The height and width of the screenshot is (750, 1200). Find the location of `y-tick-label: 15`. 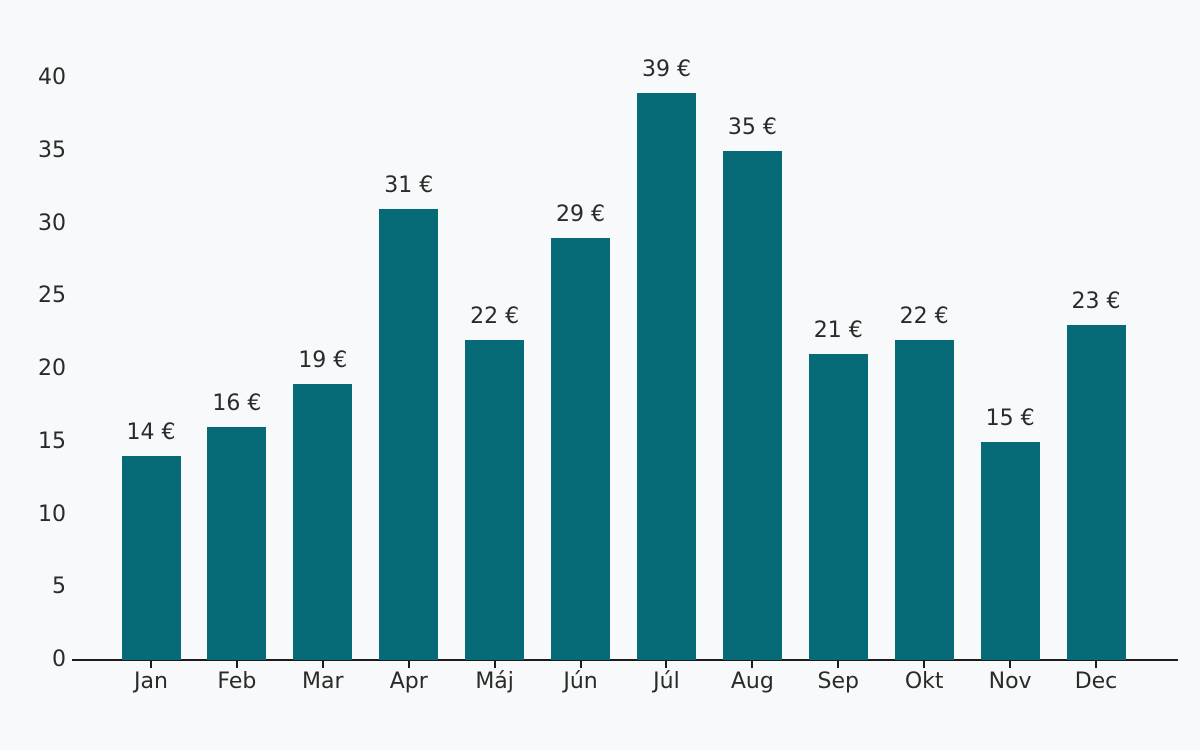

y-tick-label: 15 is located at coordinates (52, 441).